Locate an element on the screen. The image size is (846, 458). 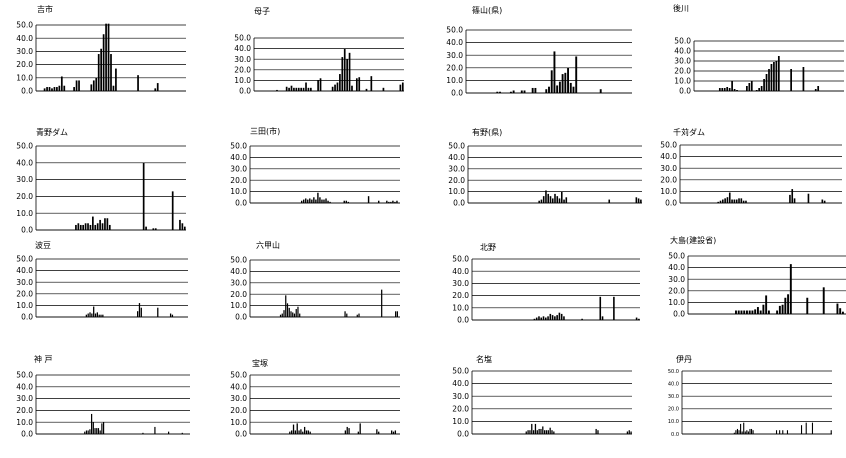
chart-panel: 北野 0.0 10.0 20.0 30.0 40.0 50.0 is located at coordinates (530, 290).